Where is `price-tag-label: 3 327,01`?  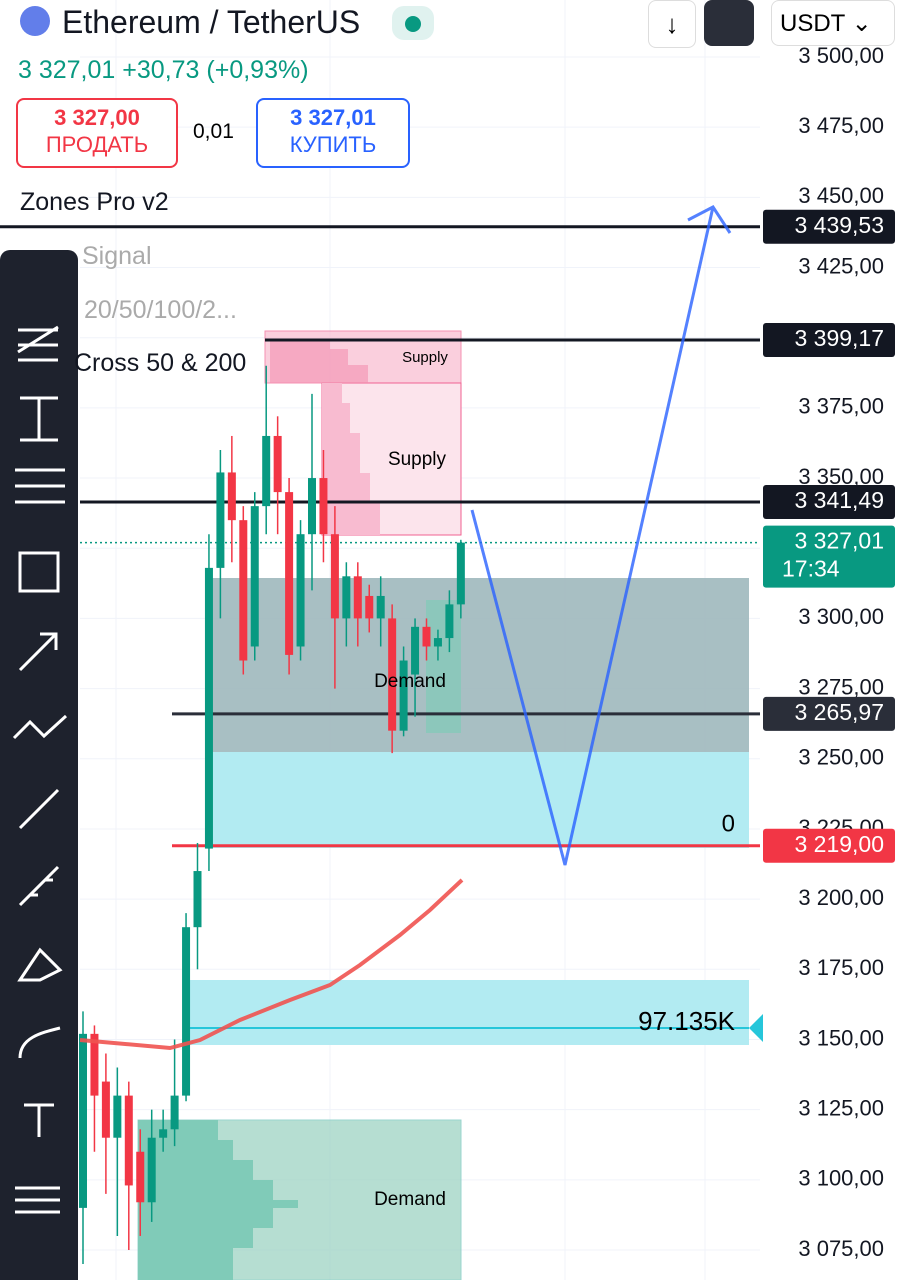 price-tag-label: 3 327,01 is located at coordinates (839, 541).